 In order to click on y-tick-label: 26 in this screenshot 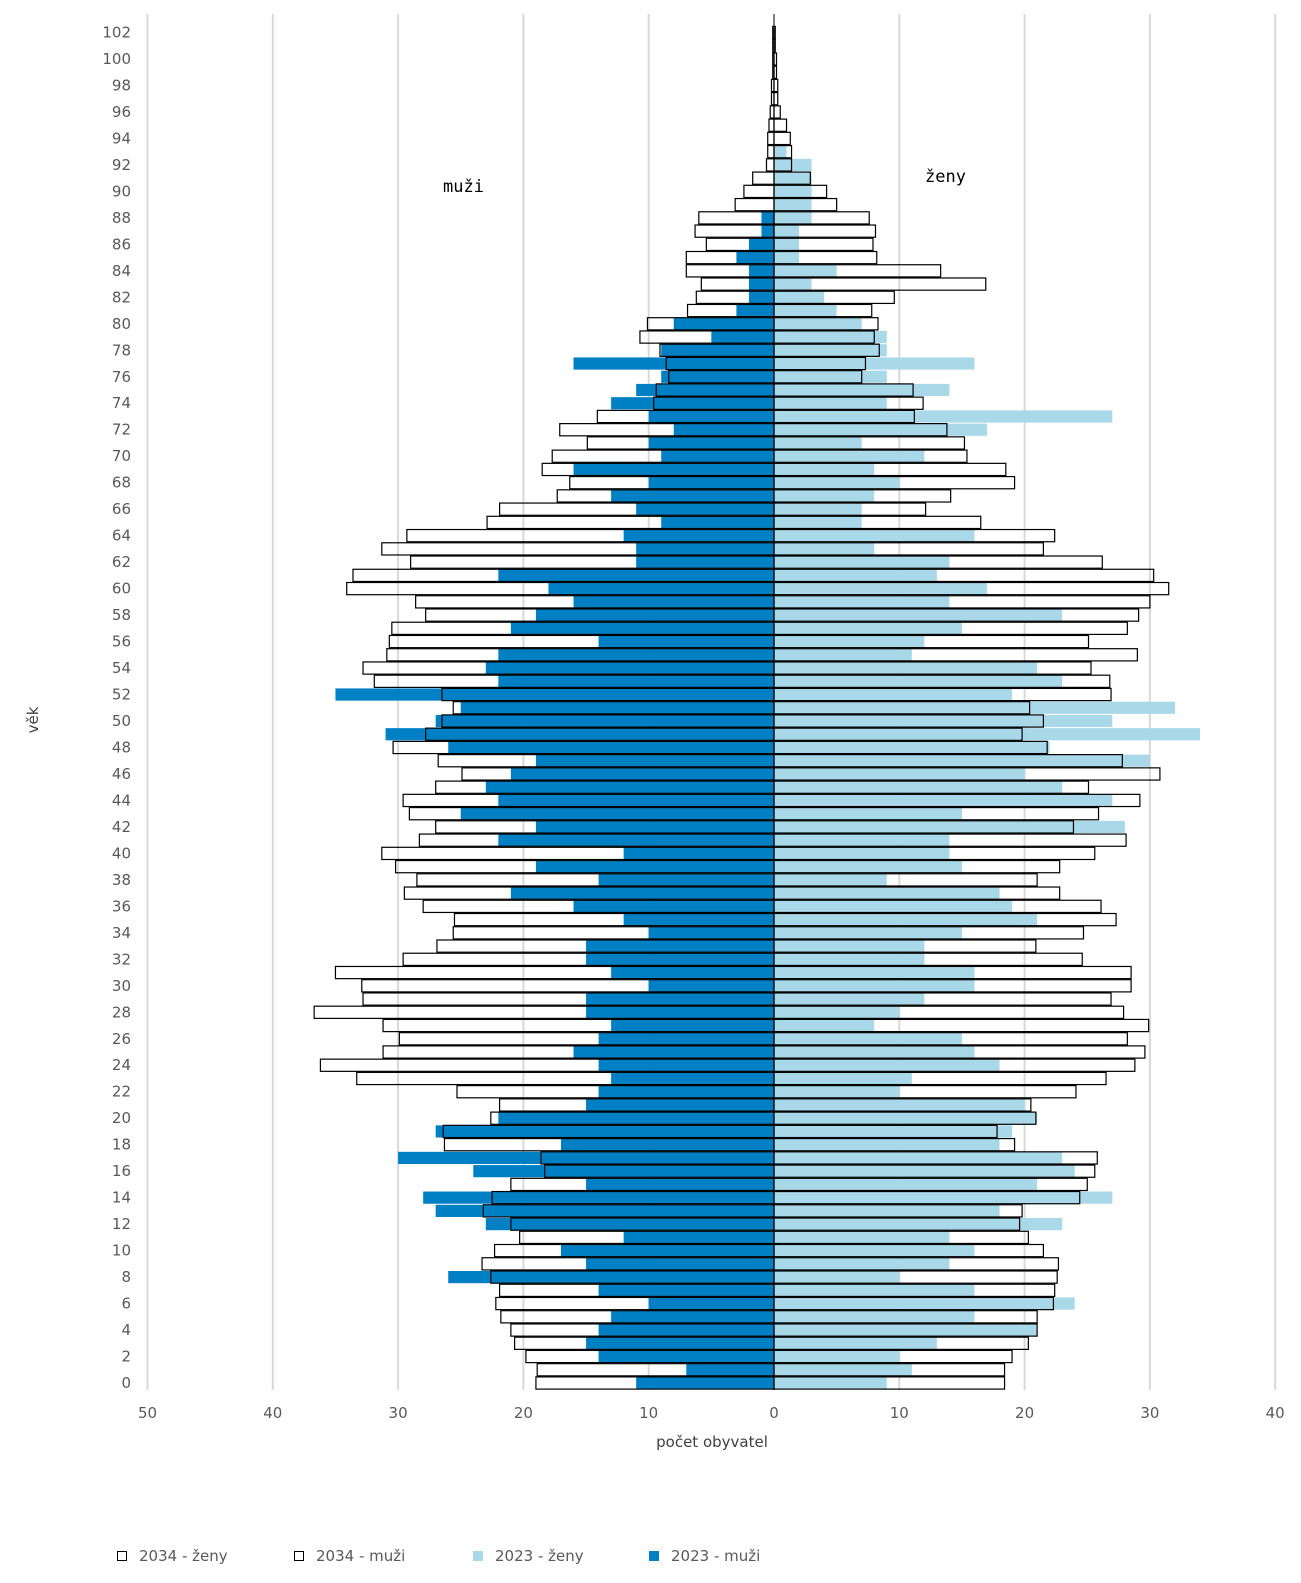, I will do `click(121, 1039)`.